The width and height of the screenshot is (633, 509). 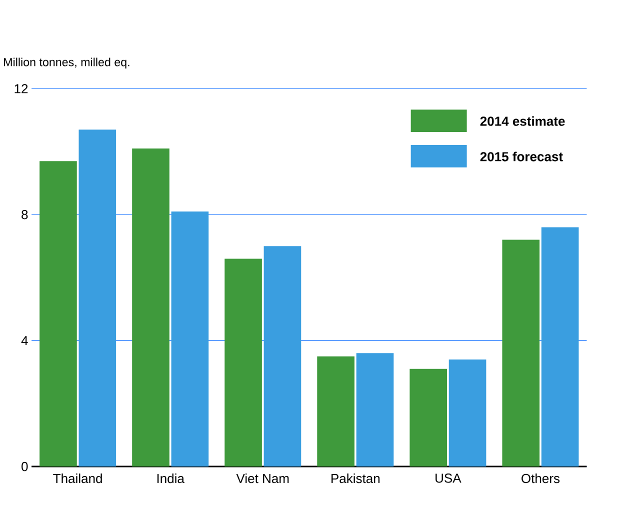 I want to click on x-tick-label: India, so click(x=170, y=478).